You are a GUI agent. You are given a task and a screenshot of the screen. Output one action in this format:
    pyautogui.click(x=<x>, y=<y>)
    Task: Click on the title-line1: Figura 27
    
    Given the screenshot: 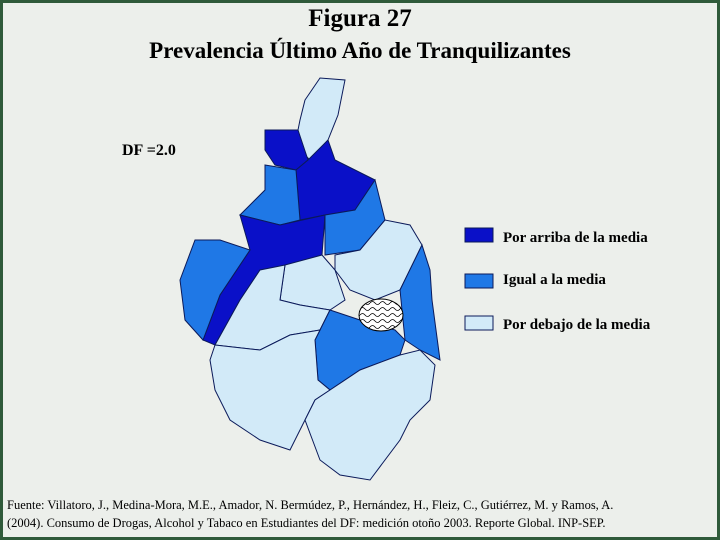 What is the action you would take?
    pyautogui.click(x=359, y=18)
    